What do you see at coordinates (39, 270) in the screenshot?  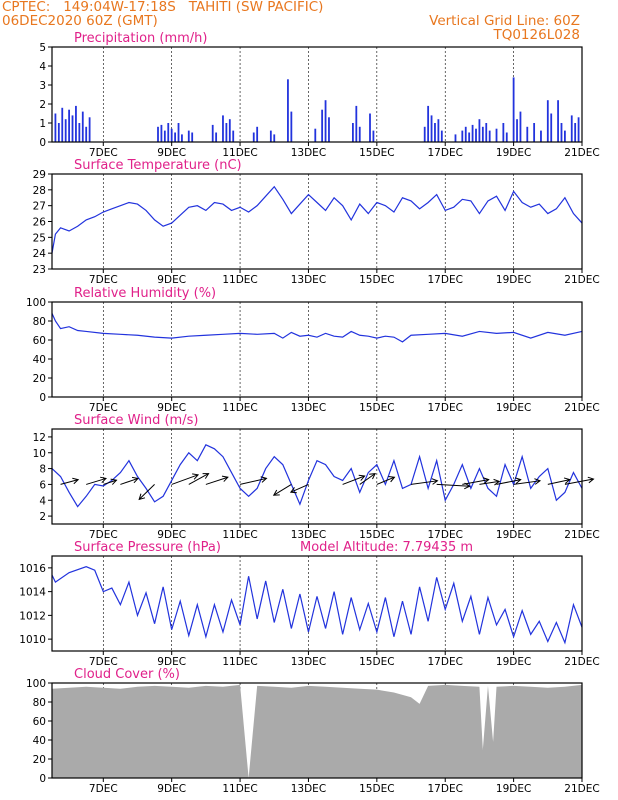 I see `y-tick-label: 23` at bounding box center [39, 270].